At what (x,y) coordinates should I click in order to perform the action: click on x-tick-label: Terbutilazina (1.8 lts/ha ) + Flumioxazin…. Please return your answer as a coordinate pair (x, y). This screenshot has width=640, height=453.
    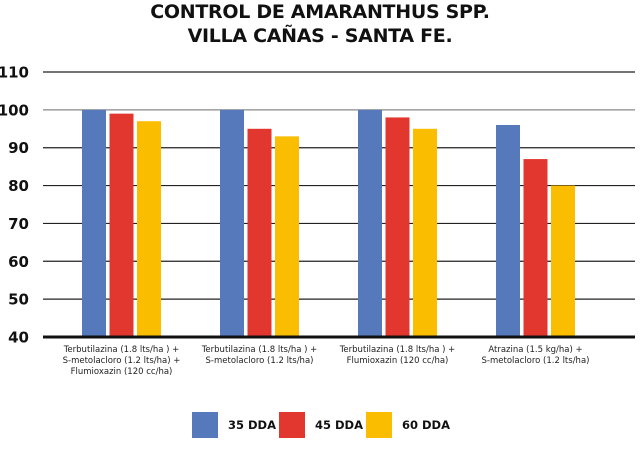
    Looking at the image, I should click on (397, 355).